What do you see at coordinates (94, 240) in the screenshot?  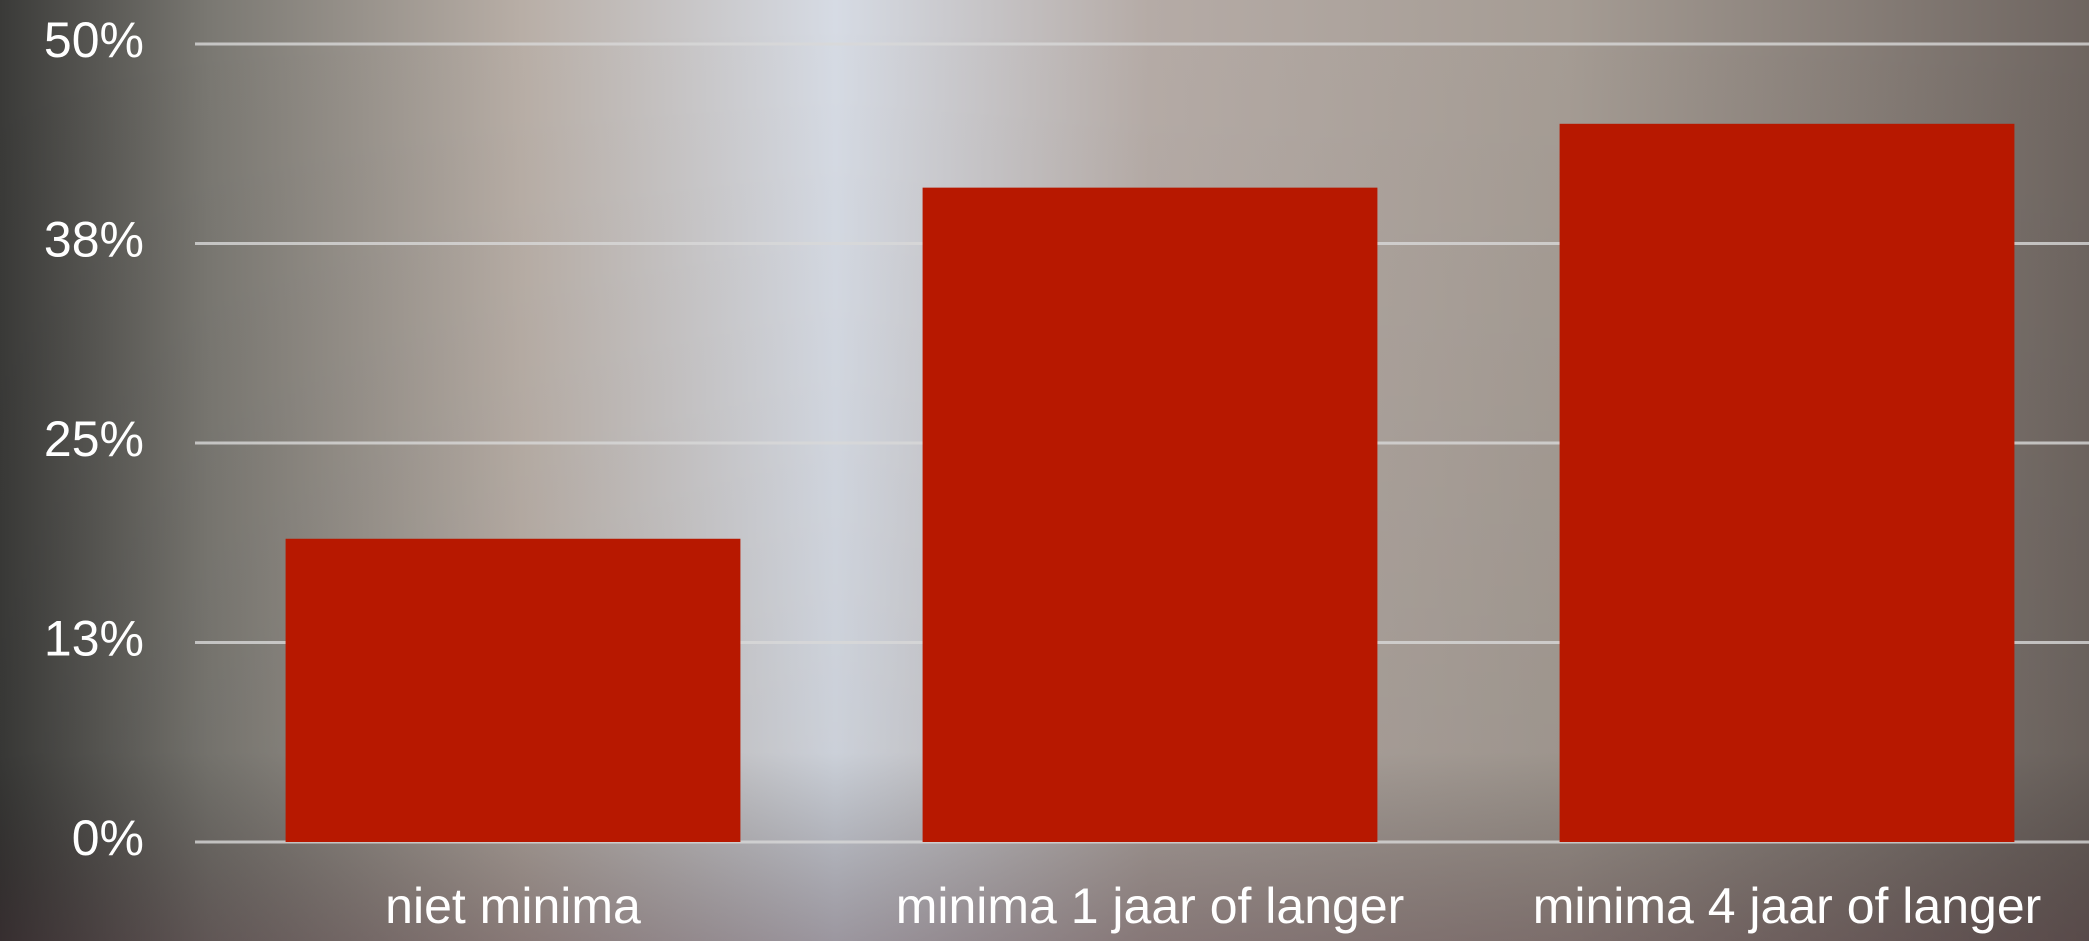 I see `y-tick-label: 38%` at bounding box center [94, 240].